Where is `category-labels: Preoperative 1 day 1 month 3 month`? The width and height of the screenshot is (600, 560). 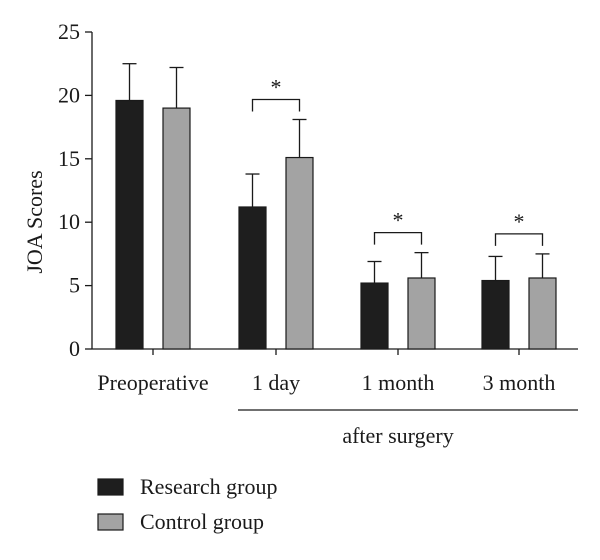
category-labels: Preoperative 1 day 1 month 3 month is located at coordinates (326, 382).